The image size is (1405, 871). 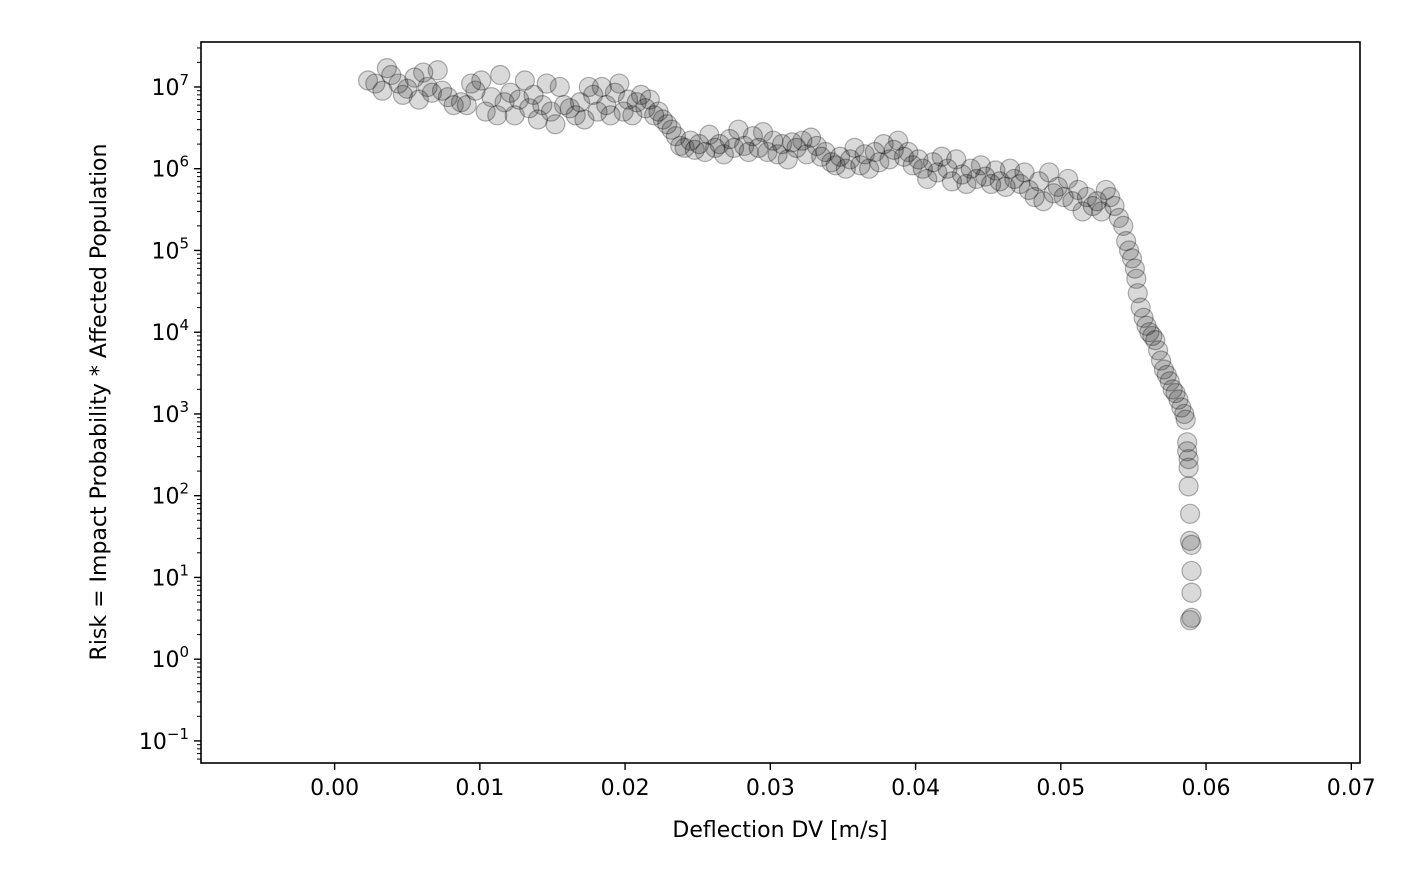 I want to click on y-tick-label: 10⁻¹, so click(x=164, y=740).